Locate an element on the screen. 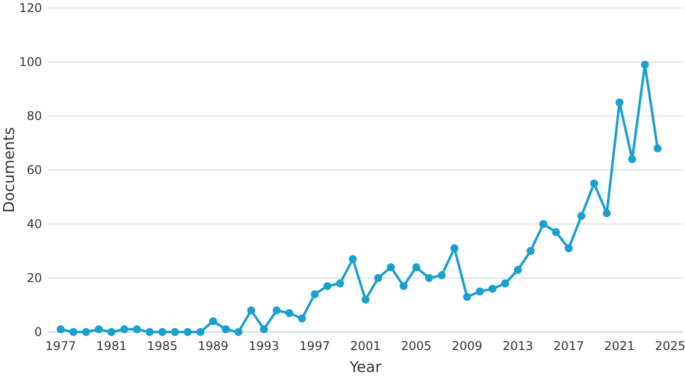 The height and width of the screenshot is (380, 685). x-tick-label: 1993 is located at coordinates (264, 346).